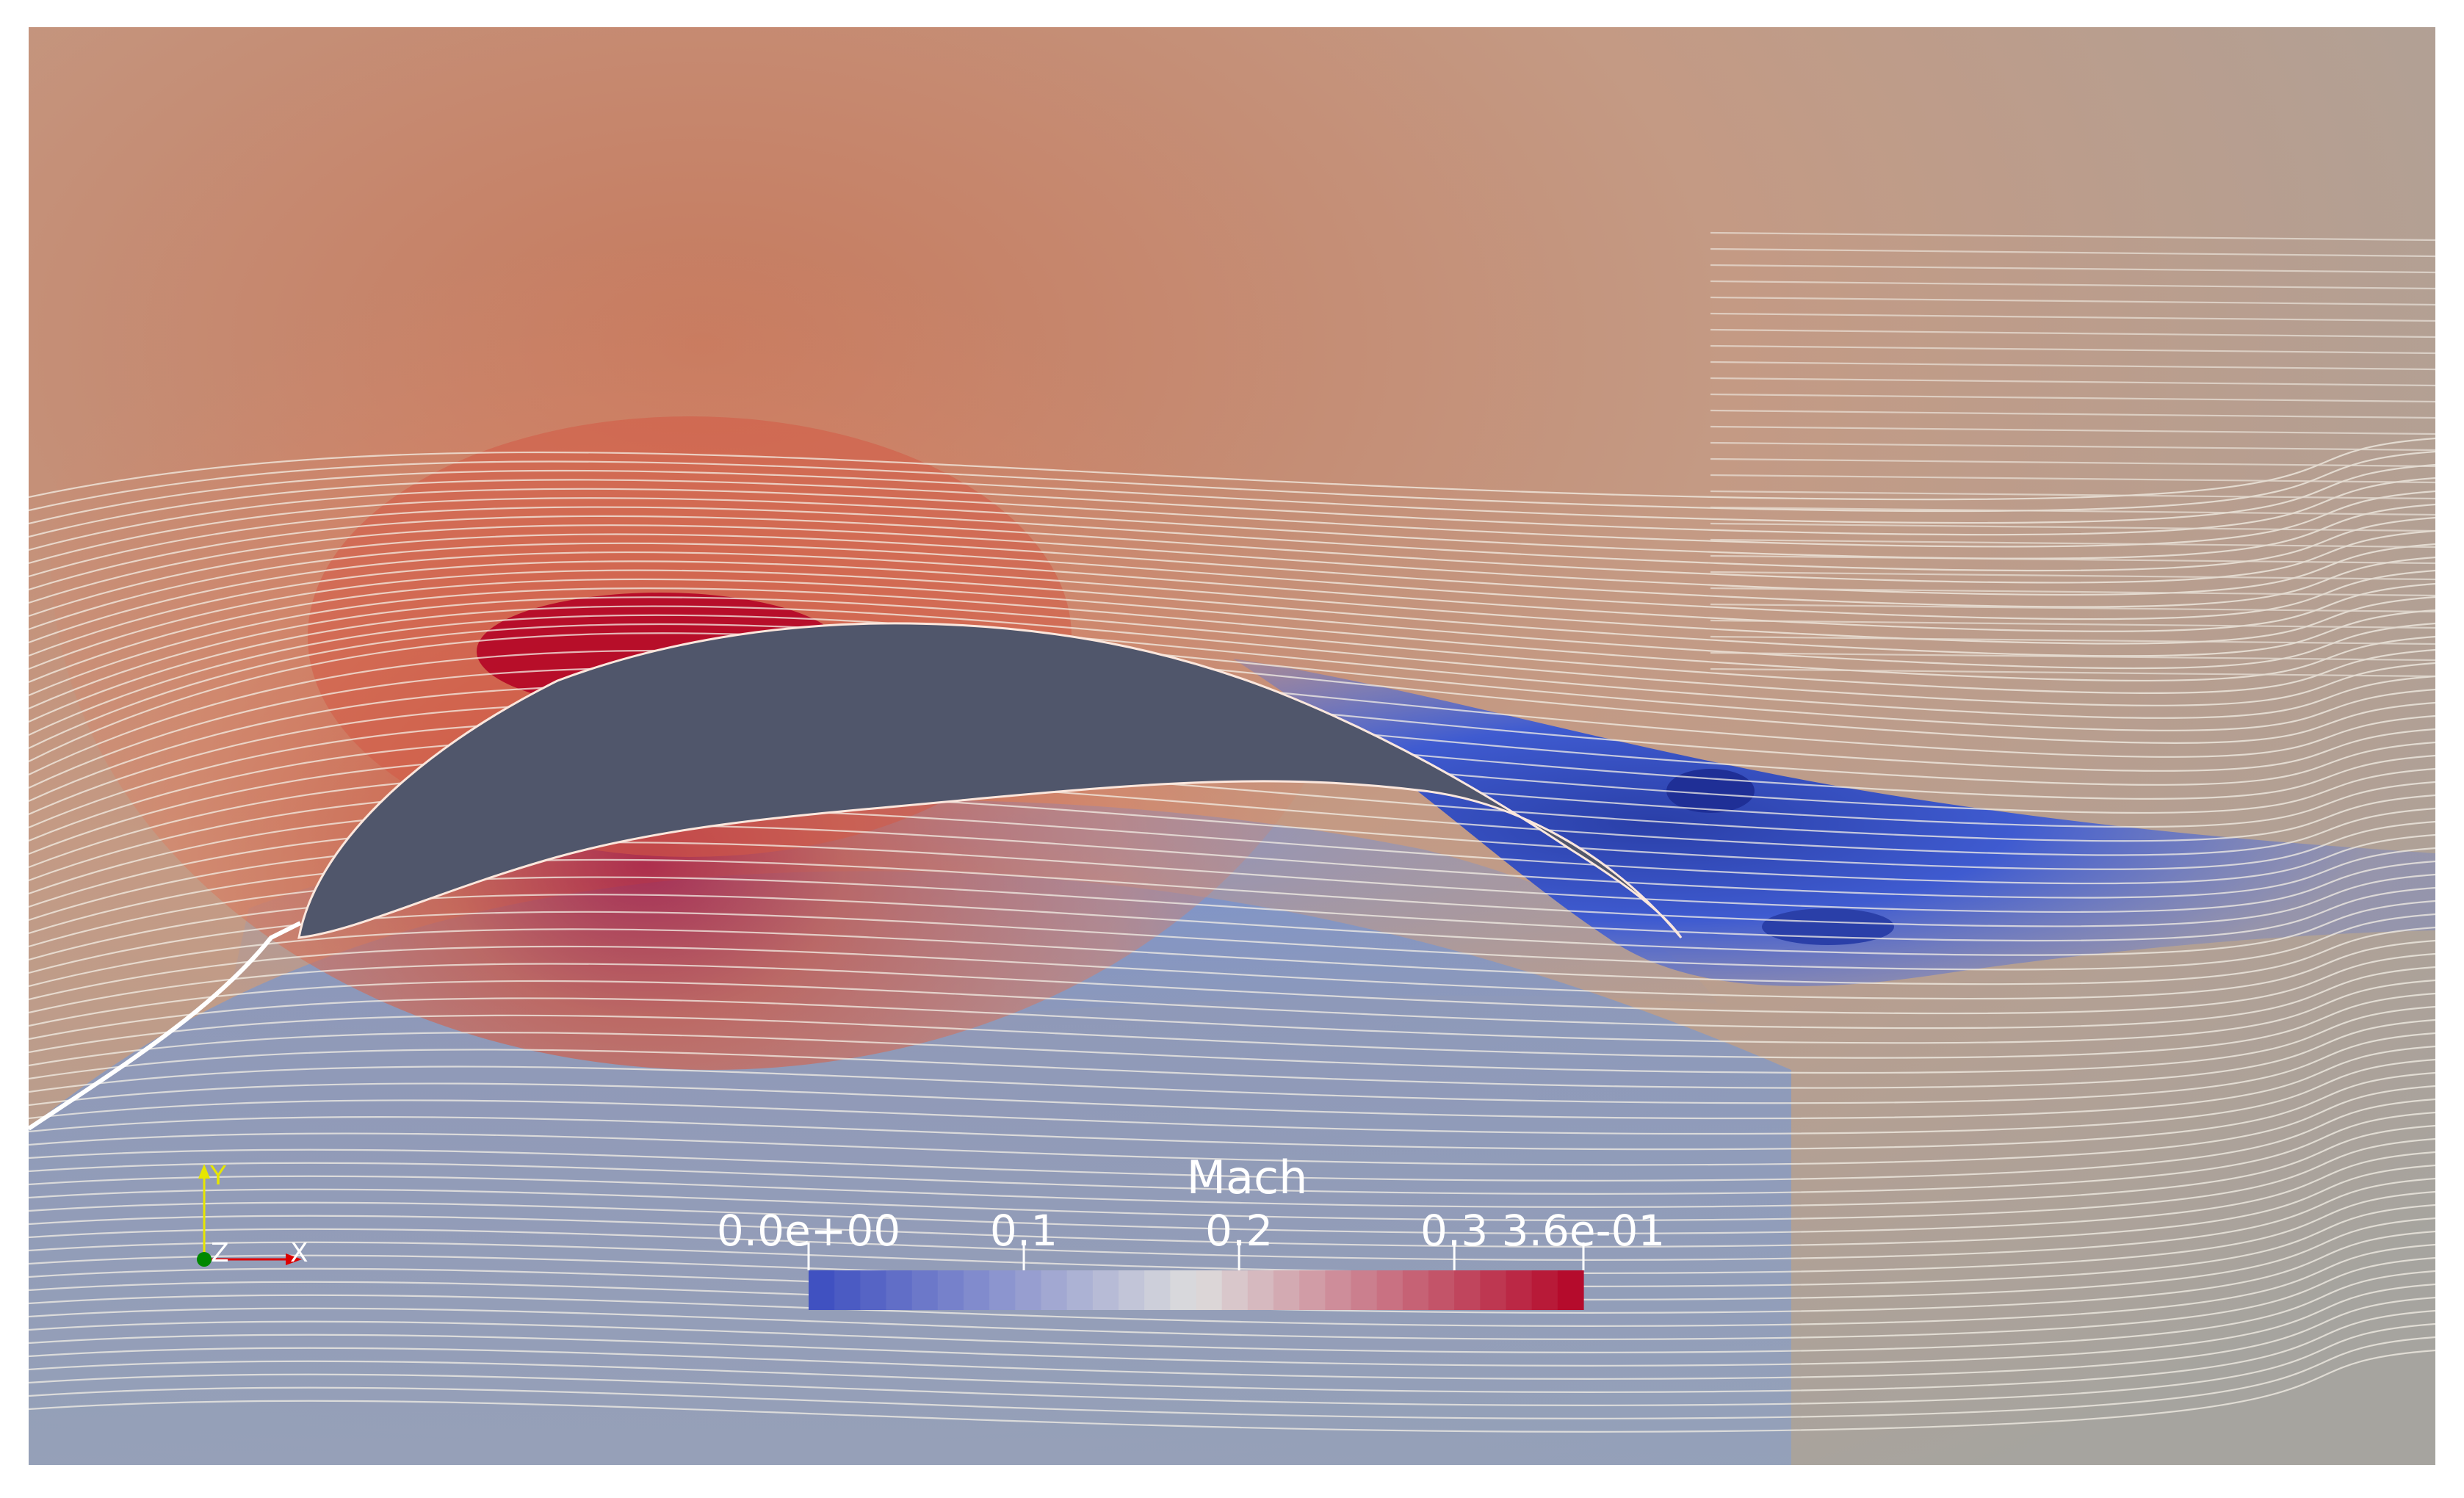 The image size is (2464, 1498). Describe the element at coordinates (204, 1259) in the screenshot. I see `z-axis-dot` at that location.